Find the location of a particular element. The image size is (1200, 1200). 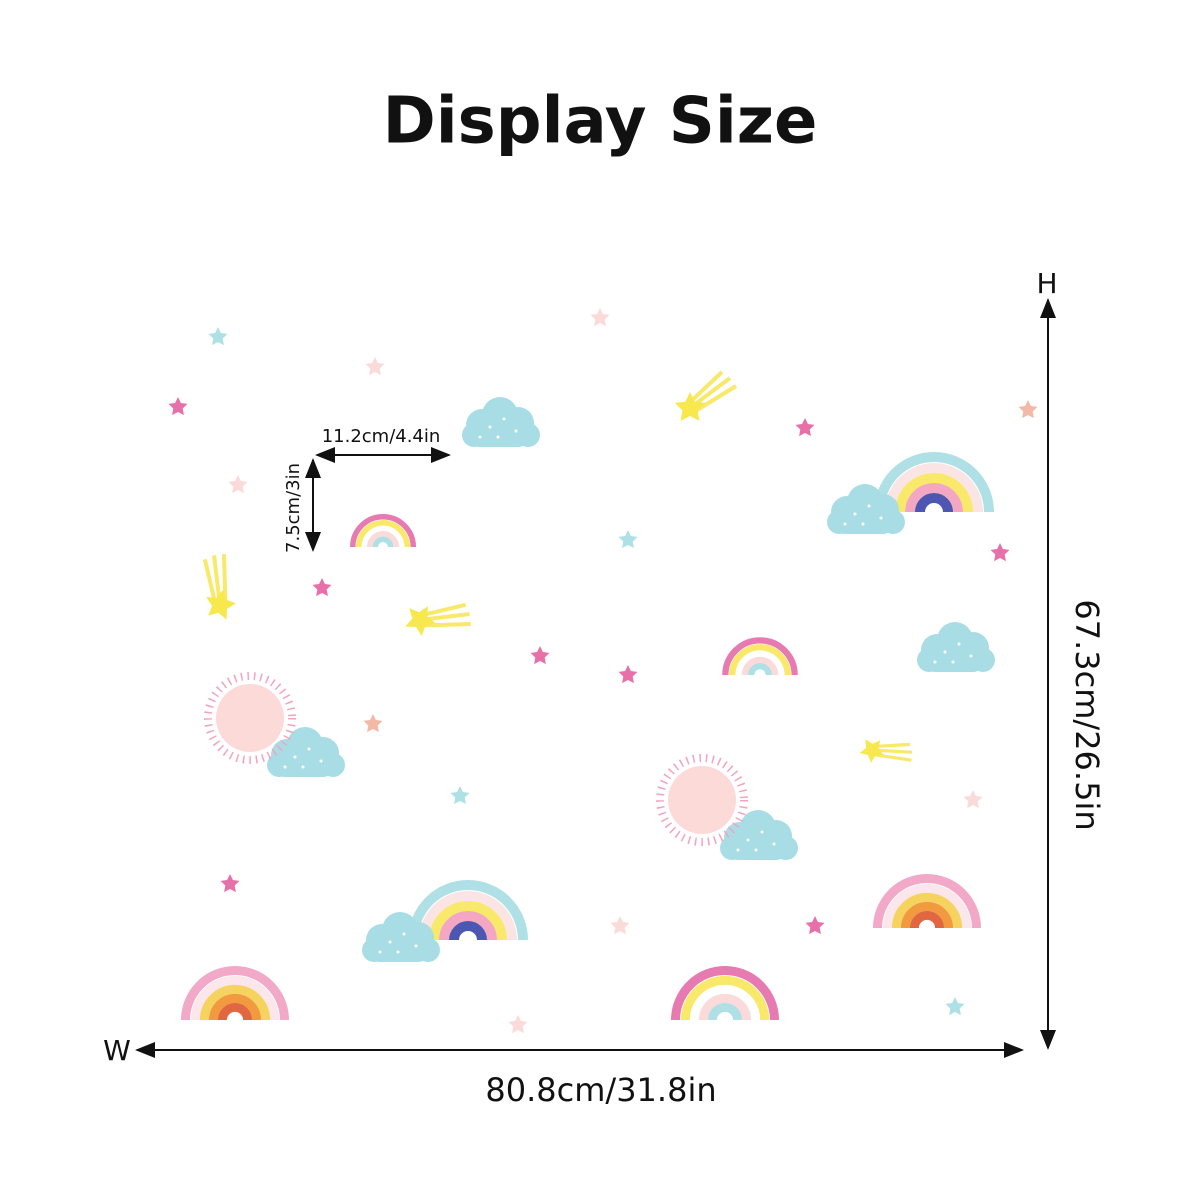

item-height-label: 7.5cm/3in is located at coordinates (293, 508).